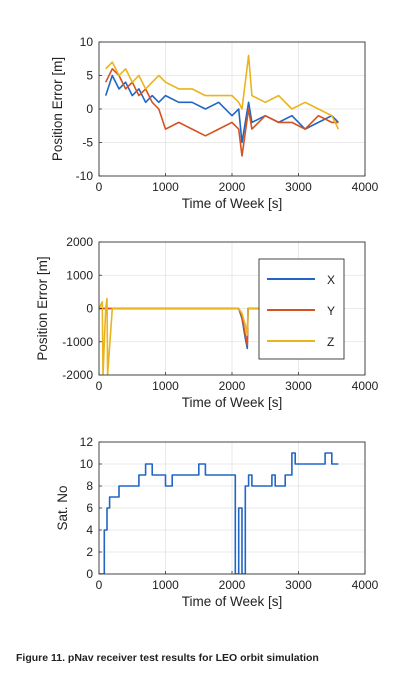 This screenshot has width=401, height=699. I want to click on series-line-y, so click(221, 112).